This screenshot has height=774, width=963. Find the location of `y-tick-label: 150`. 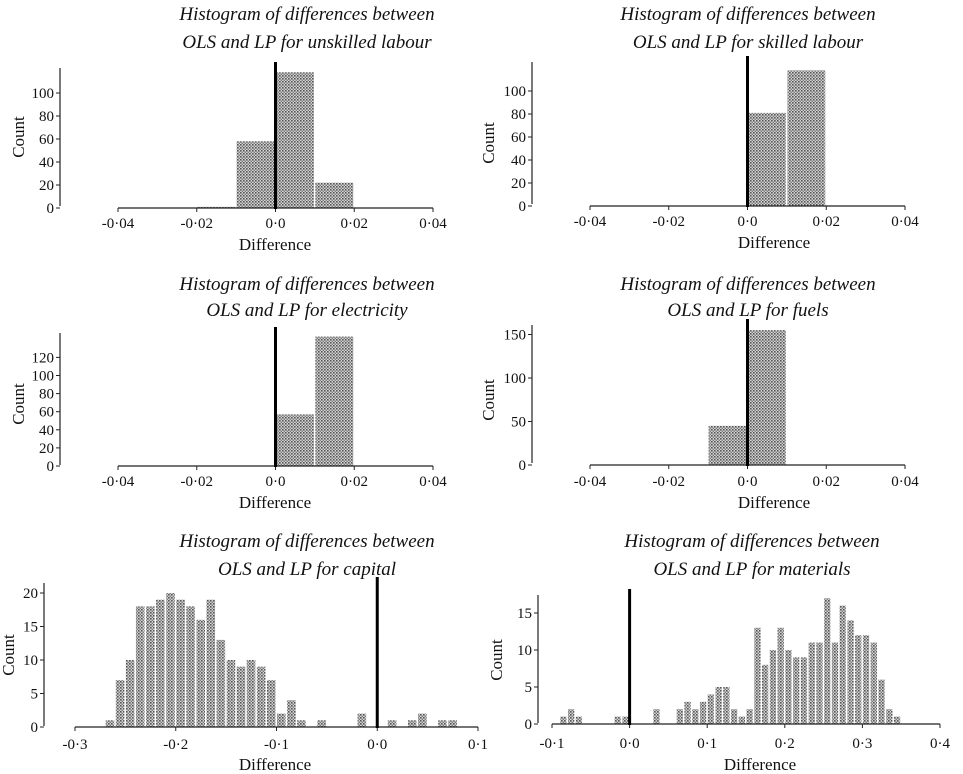

y-tick-label: 150 is located at coordinates (515, 336).